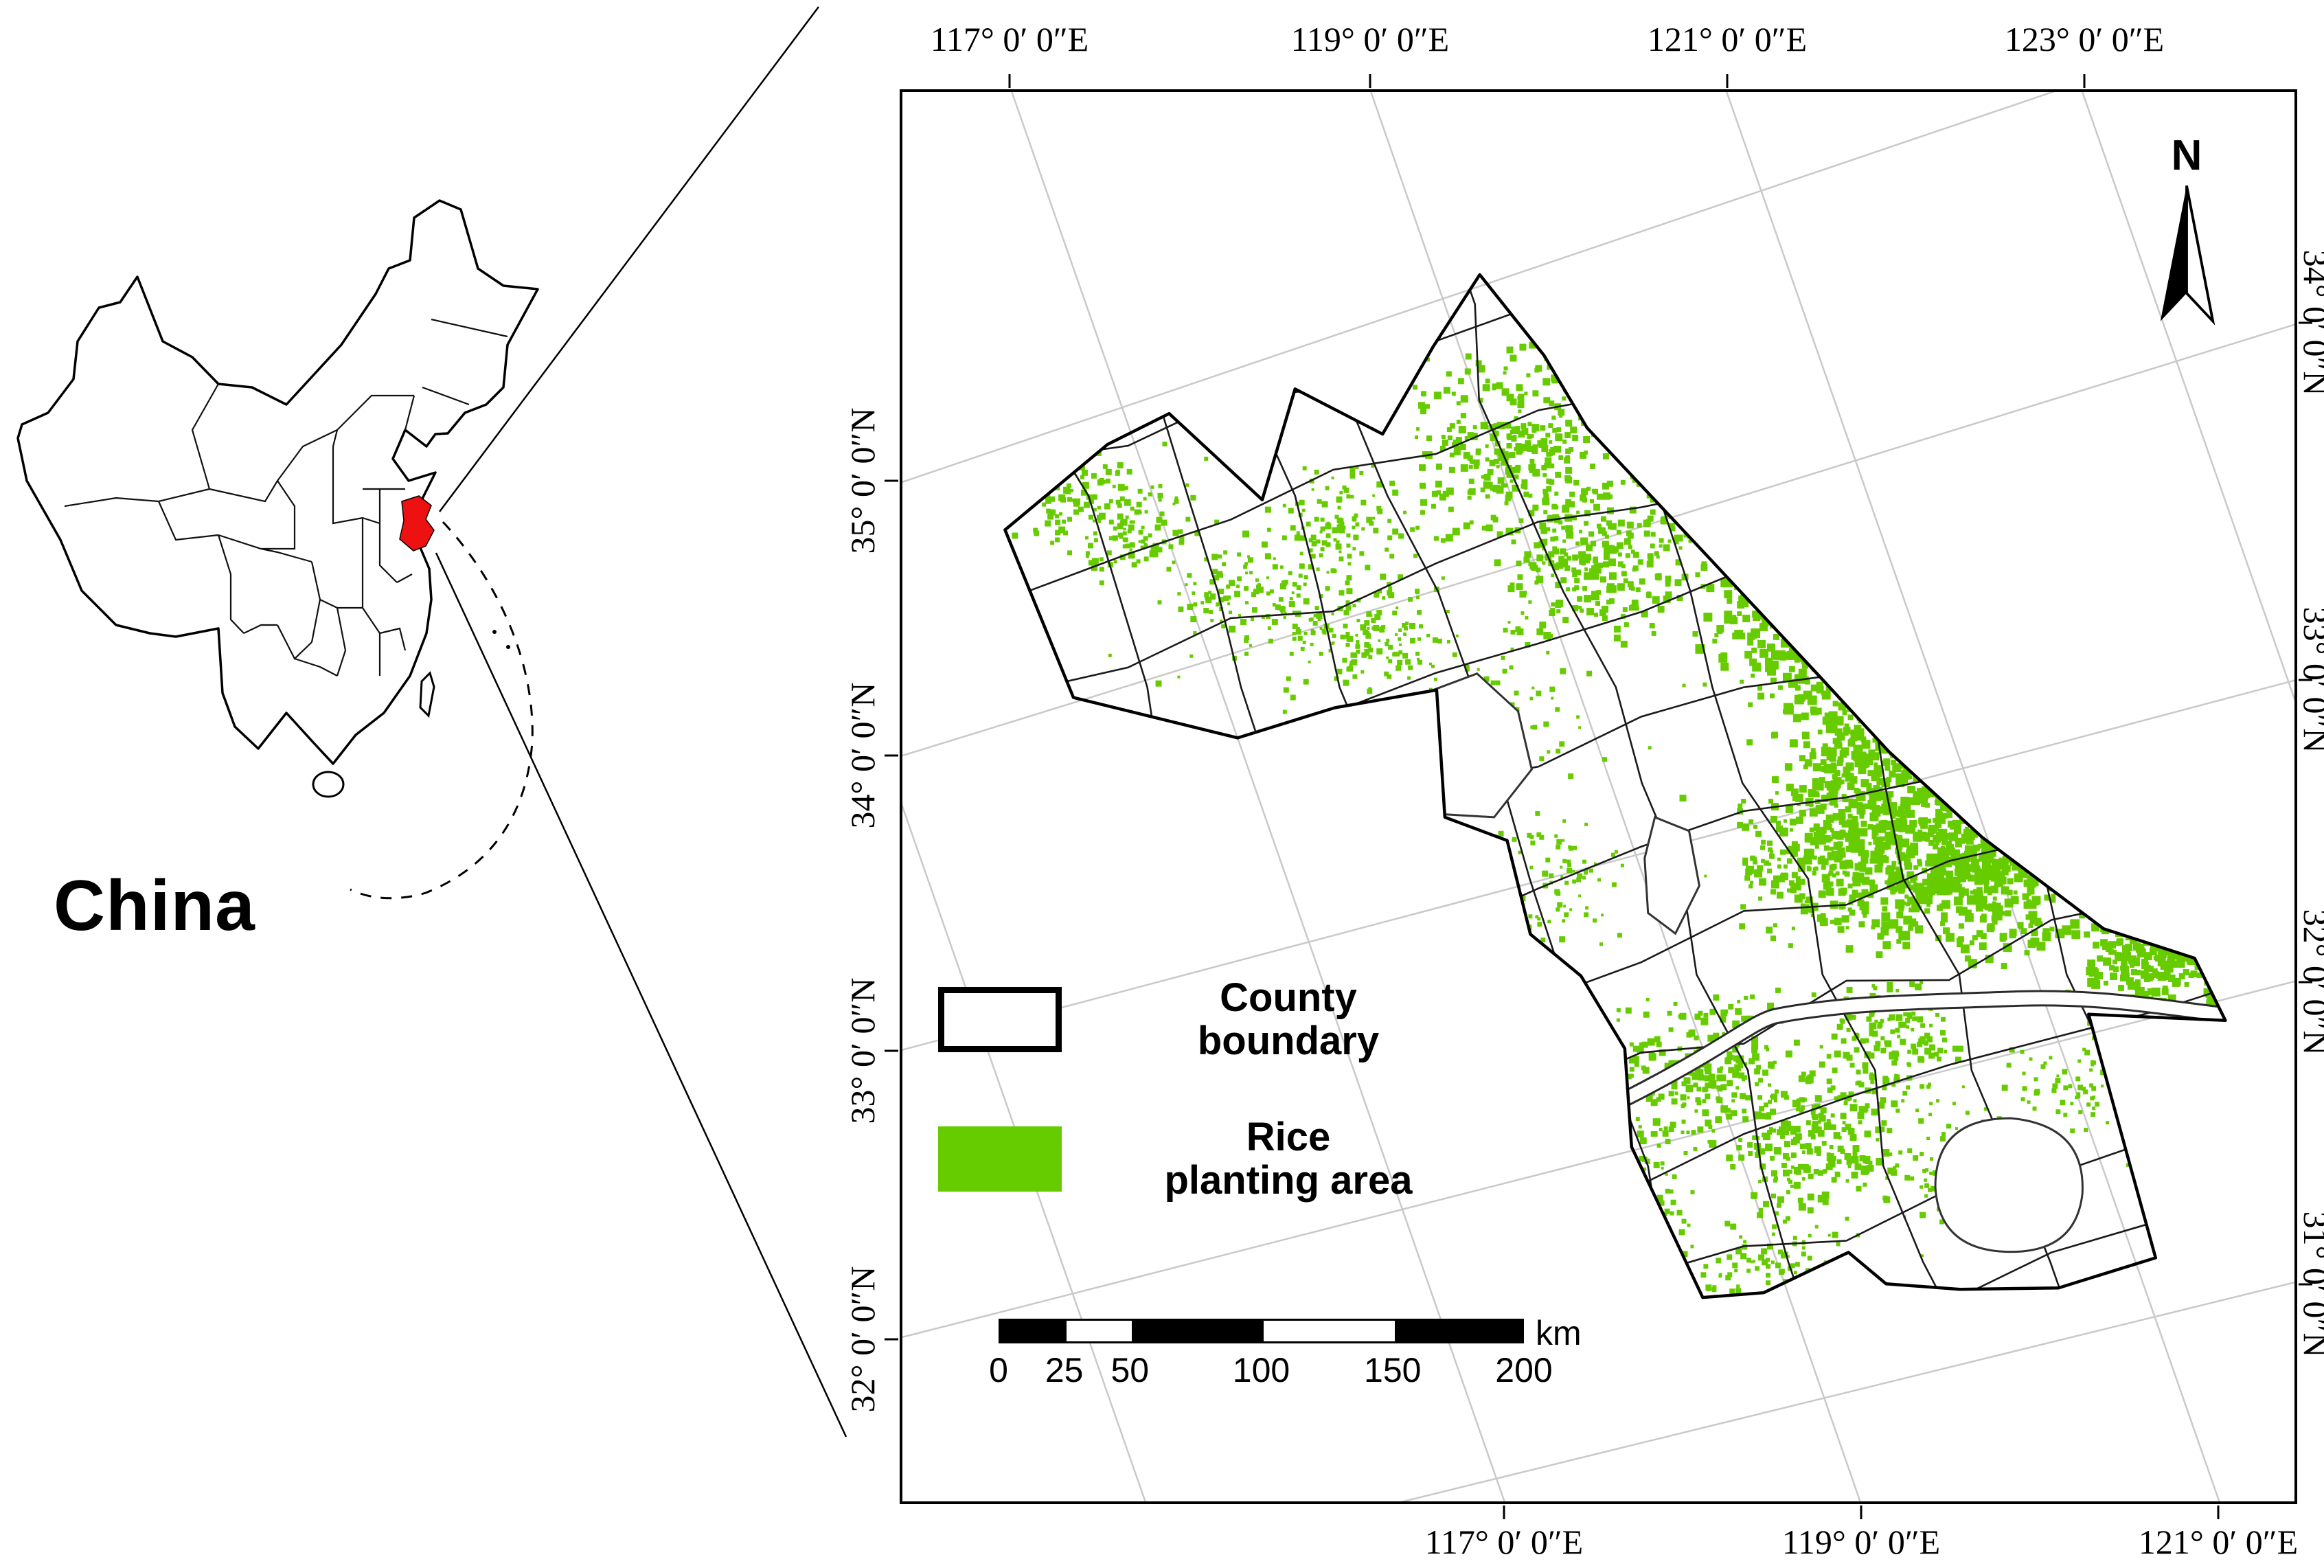 Image resolution: width=2324 pixels, height=1568 pixels. I want to click on legend-item-county-boundary: County boundary, so click(1210, 1019).